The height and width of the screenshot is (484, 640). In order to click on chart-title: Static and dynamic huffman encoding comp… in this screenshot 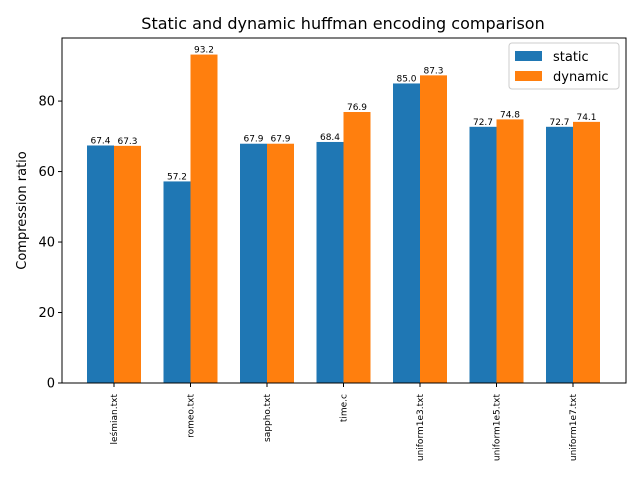, I will do `click(342, 23)`.